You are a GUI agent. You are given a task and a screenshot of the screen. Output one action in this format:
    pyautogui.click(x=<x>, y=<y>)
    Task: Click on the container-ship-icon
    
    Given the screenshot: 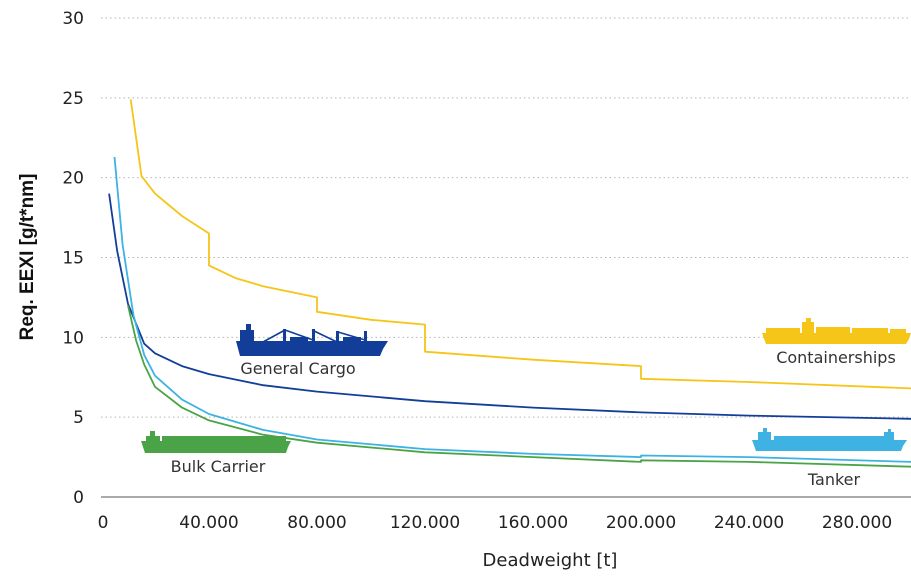 What is the action you would take?
    pyautogui.click(x=836, y=331)
    